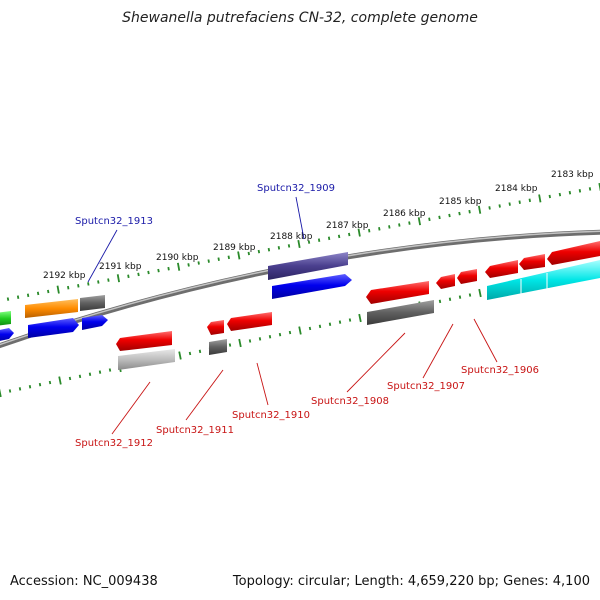 The width and height of the screenshot is (600, 600). I want to click on kbp-label-2188: 2188 kbp, so click(291, 237).